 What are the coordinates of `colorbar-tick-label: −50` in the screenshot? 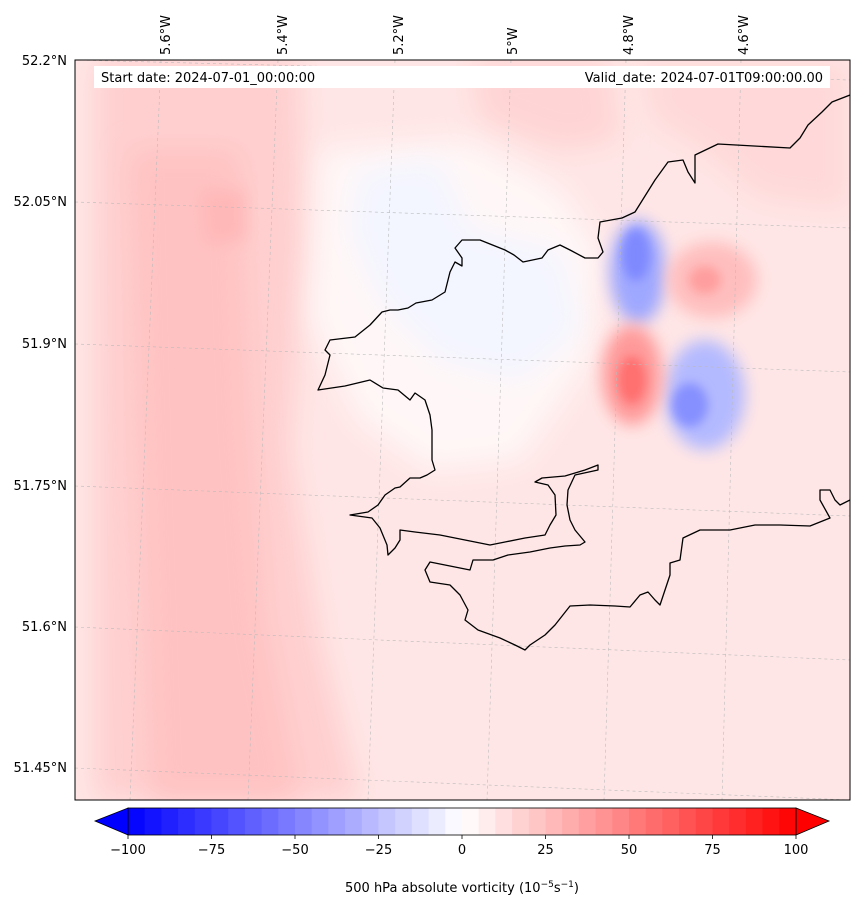 It's located at (294, 850).